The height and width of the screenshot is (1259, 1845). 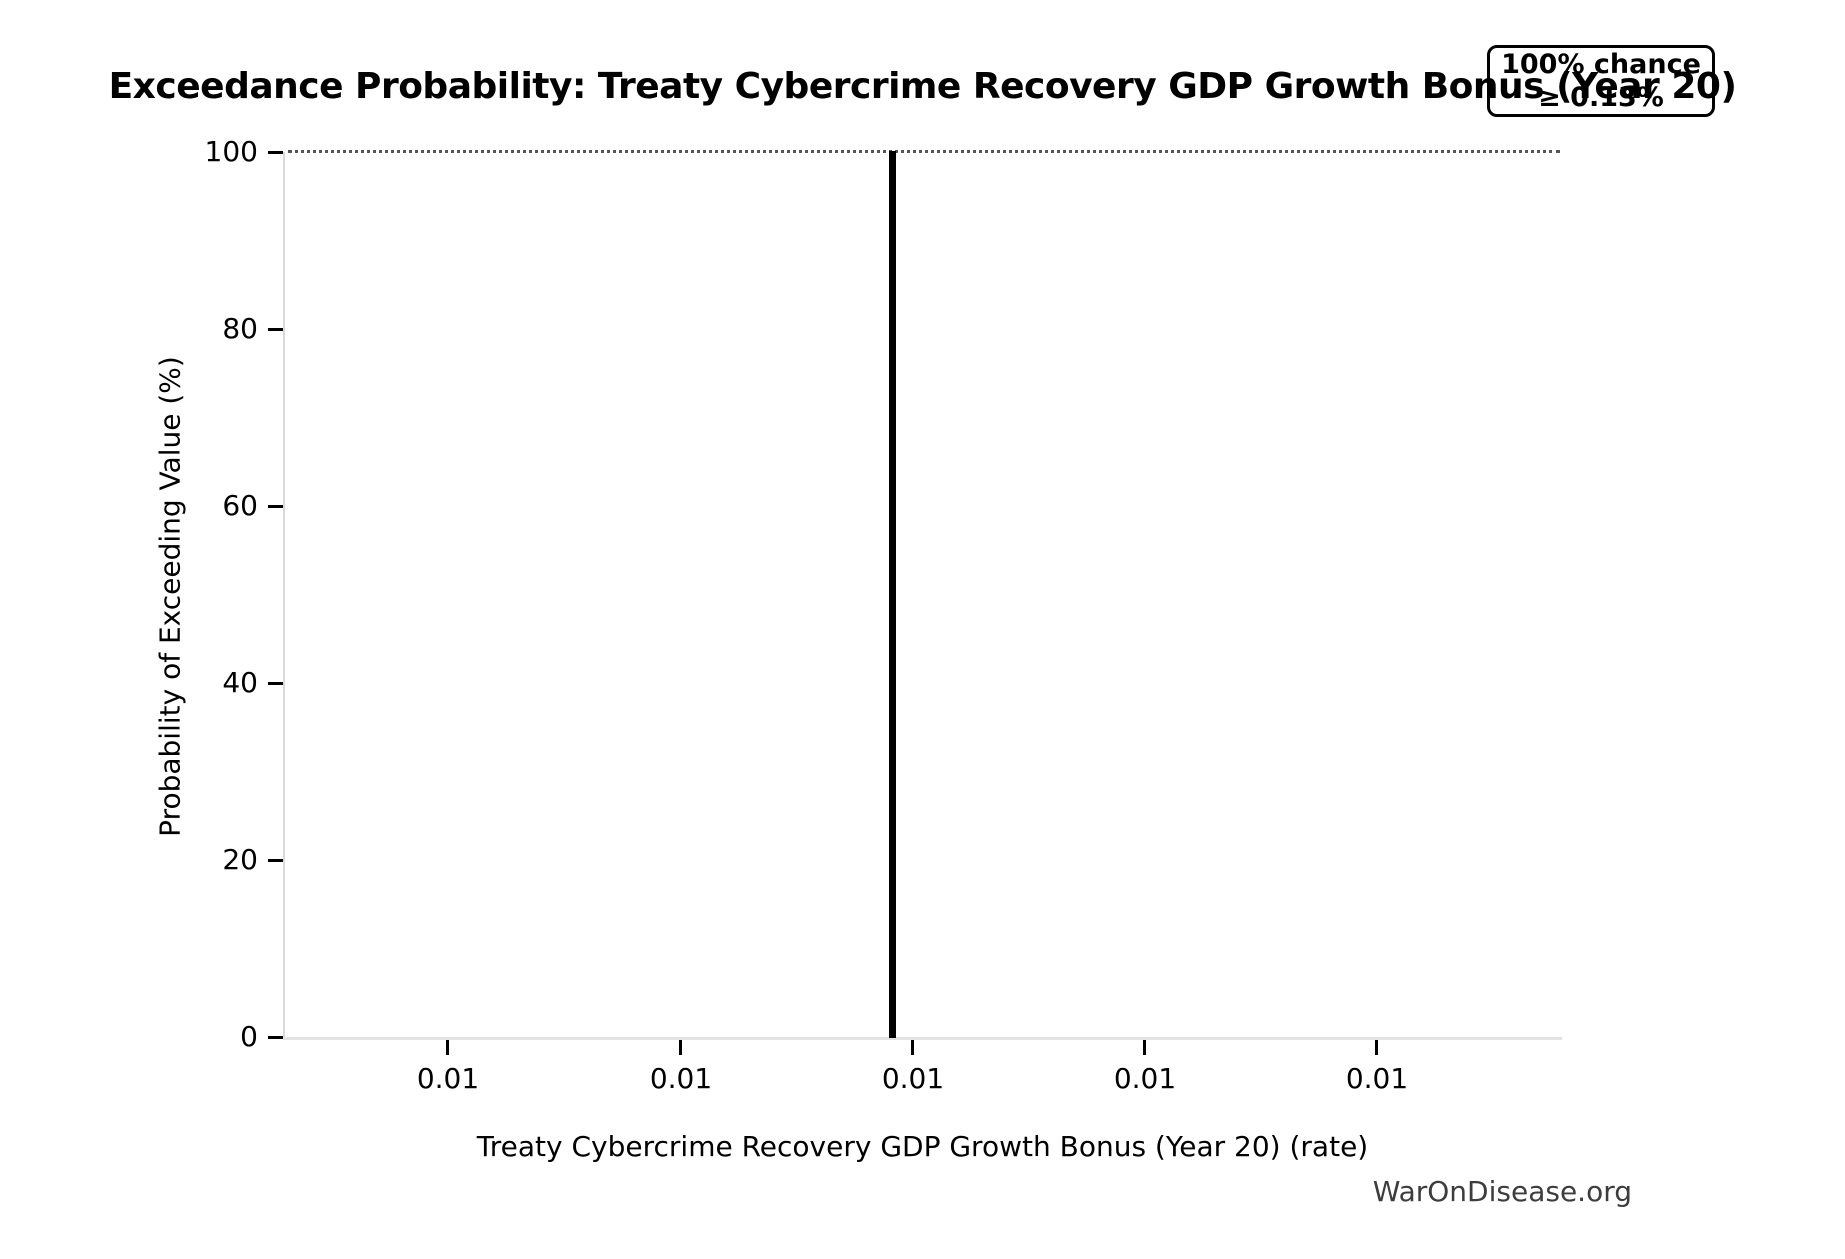 What do you see at coordinates (240, 859) in the screenshot?
I see `y-tick-label: 20` at bounding box center [240, 859].